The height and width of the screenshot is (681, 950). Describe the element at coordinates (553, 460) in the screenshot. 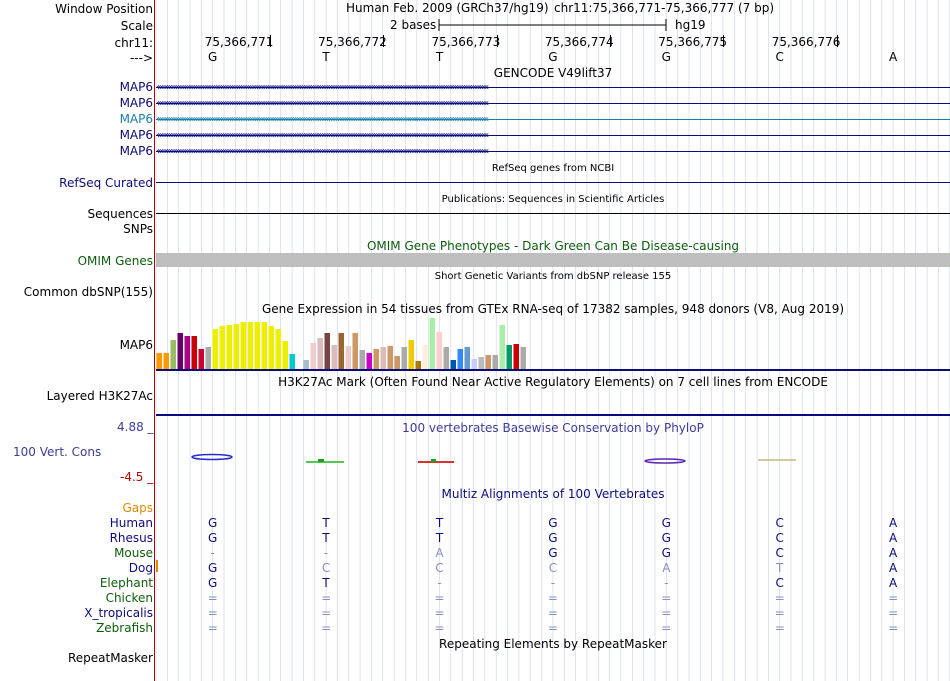

I see `phylop-plot` at that location.